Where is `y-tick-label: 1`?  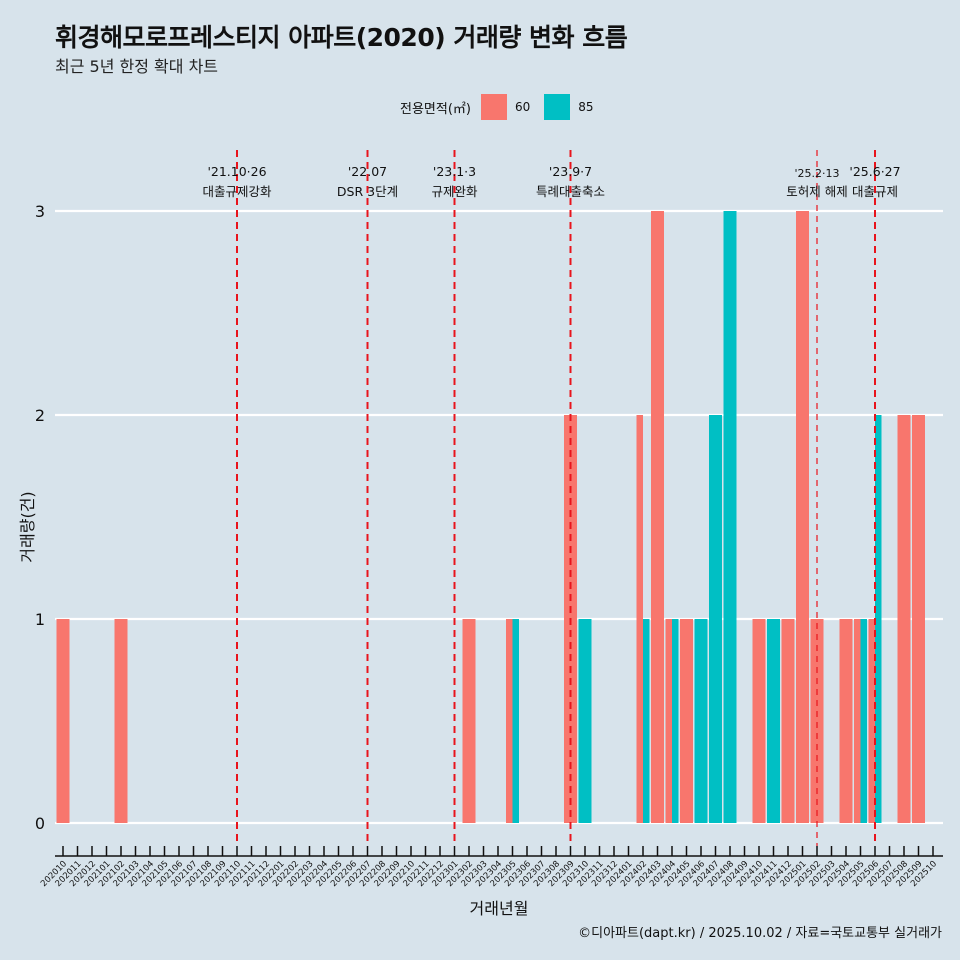 y-tick-label: 1 is located at coordinates (40, 619).